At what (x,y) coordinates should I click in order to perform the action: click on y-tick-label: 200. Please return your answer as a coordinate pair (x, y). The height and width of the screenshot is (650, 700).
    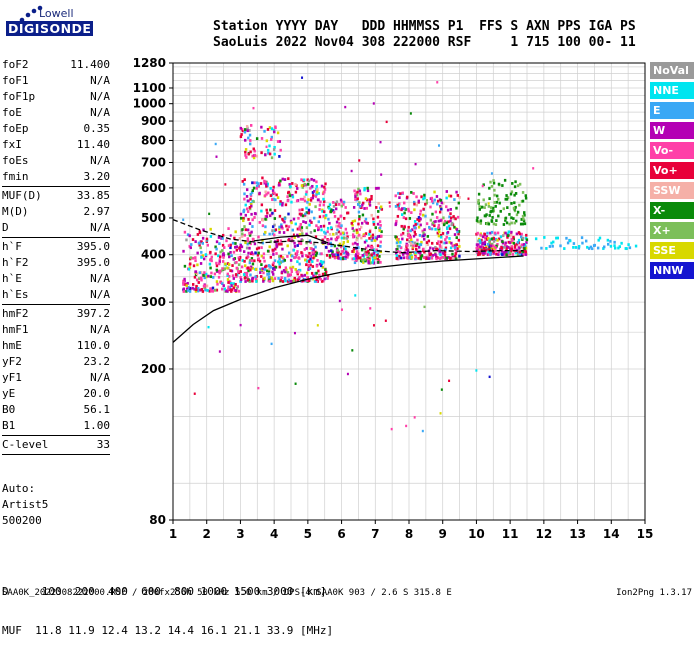
    Looking at the image, I should click on (153, 369).